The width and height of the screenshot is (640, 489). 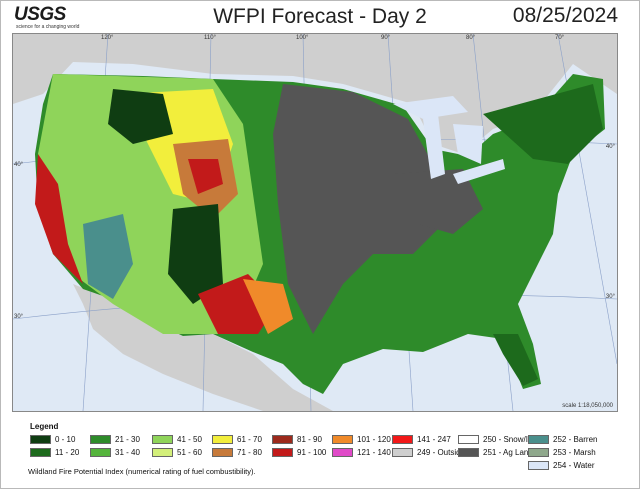 What do you see at coordinates (386, 38) in the screenshot?
I see `lon-label: 90°` at bounding box center [386, 38].